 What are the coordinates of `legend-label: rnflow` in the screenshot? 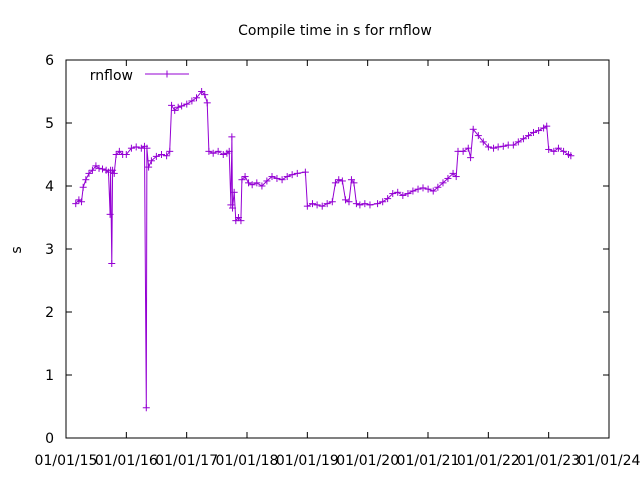 It's located at (111, 76).